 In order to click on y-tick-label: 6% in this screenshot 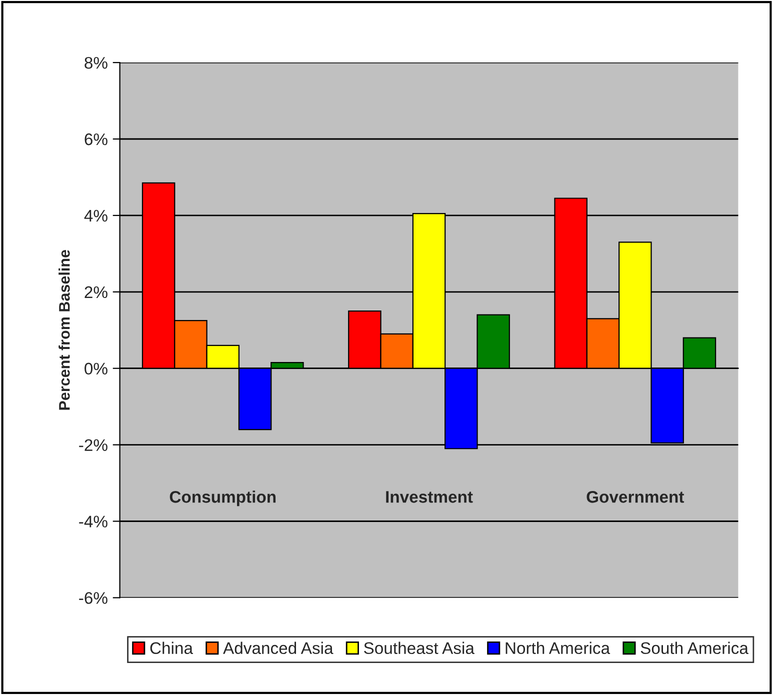, I will do `click(96, 139)`.